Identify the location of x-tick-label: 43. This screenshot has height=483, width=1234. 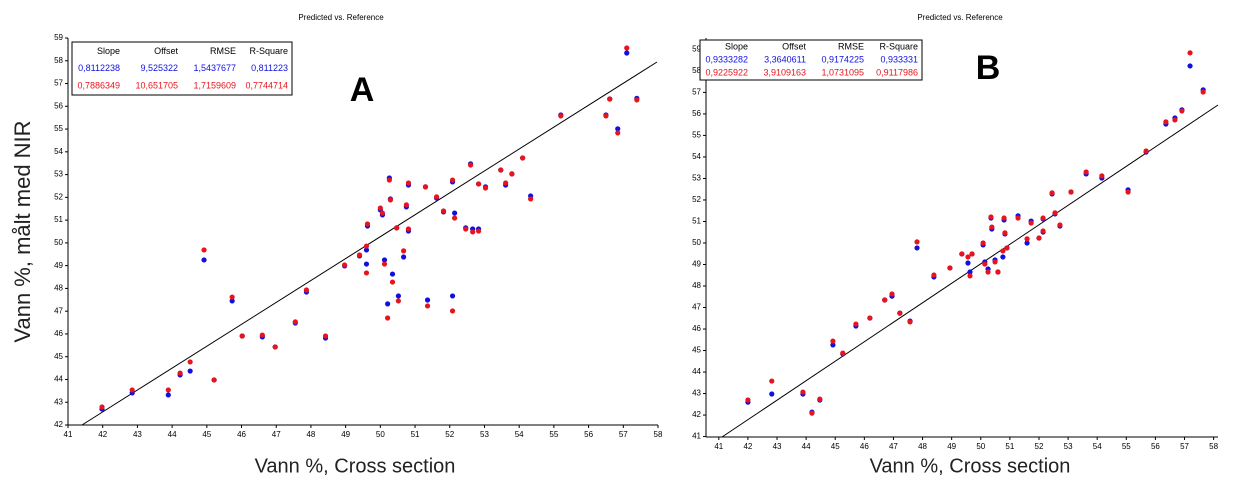
(777, 446).